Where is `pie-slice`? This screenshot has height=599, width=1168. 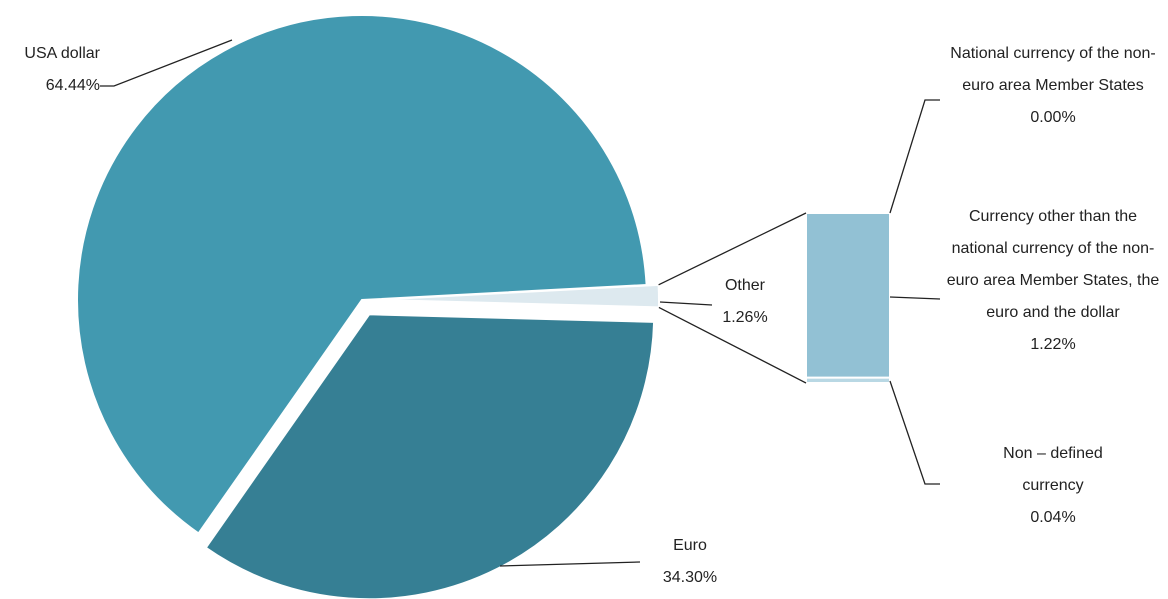 pie-slice is located at coordinates (516, 296).